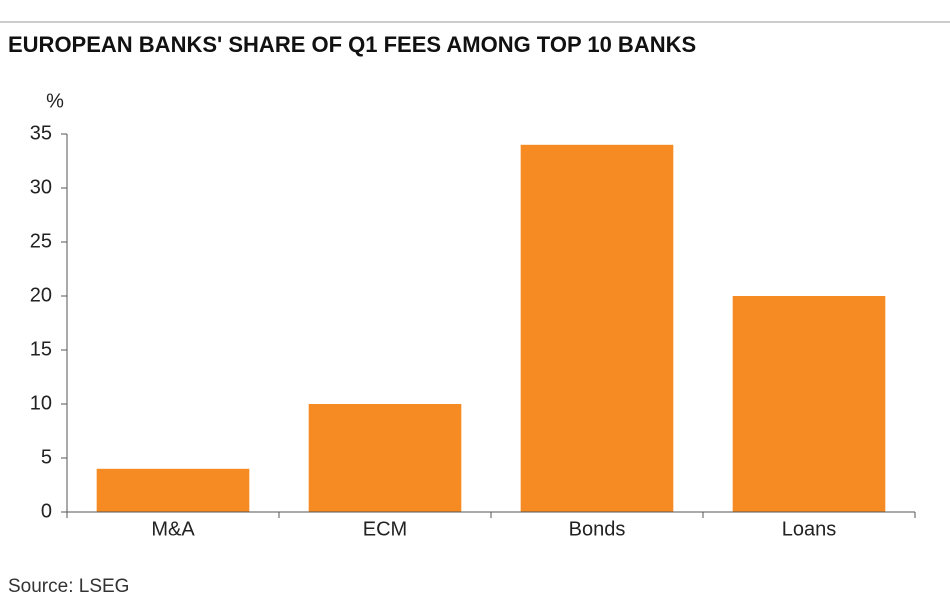  I want to click on y-tick-label: 10, so click(41, 403).